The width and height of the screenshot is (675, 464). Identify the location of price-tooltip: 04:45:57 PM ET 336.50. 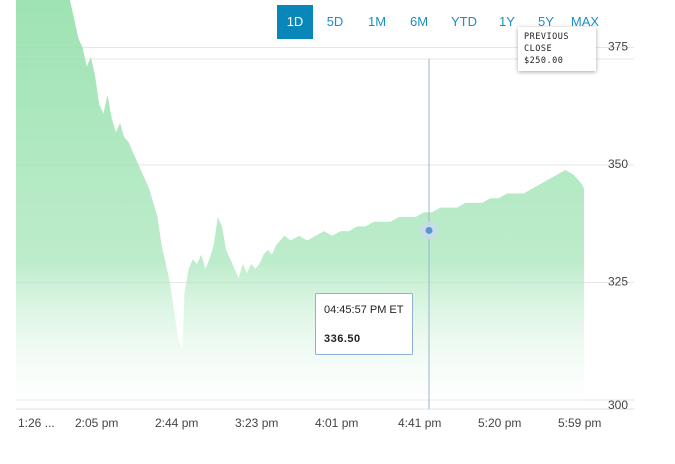
(364, 324).